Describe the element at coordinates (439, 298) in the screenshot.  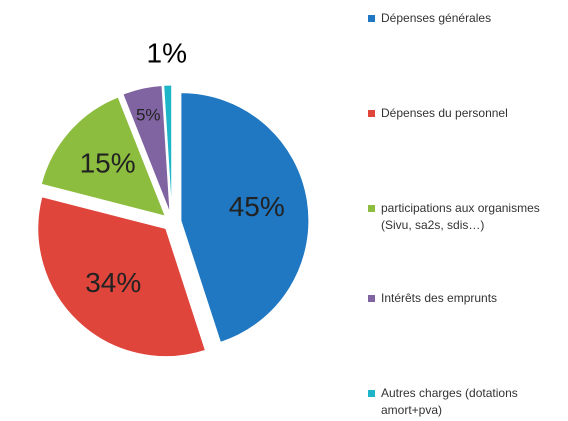
I see `legend-label: Intérêts des emprunts` at that location.